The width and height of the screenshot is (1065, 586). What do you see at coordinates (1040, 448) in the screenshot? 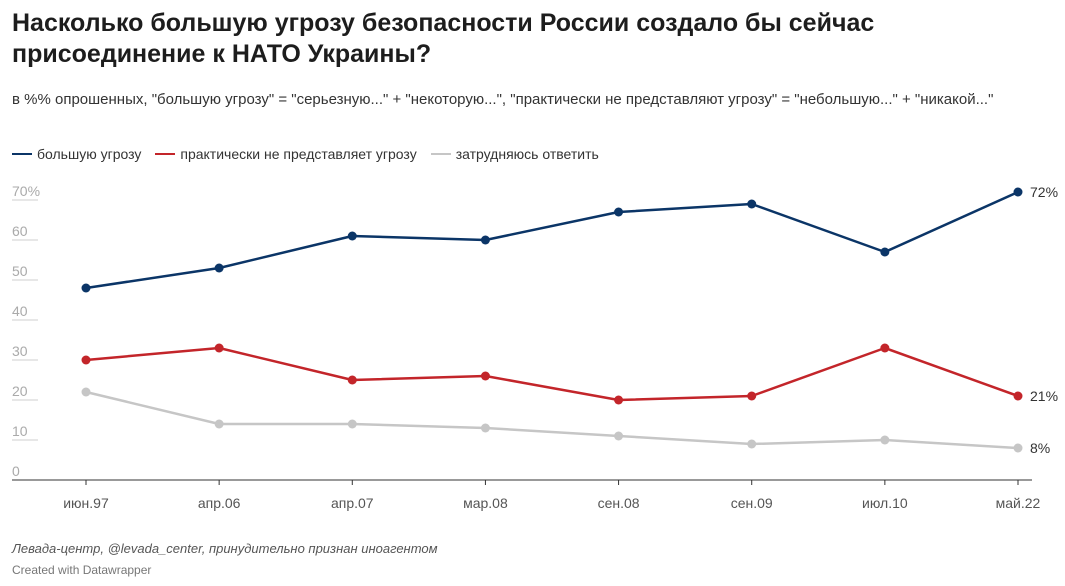
I see `end-value-label: 8%` at bounding box center [1040, 448].